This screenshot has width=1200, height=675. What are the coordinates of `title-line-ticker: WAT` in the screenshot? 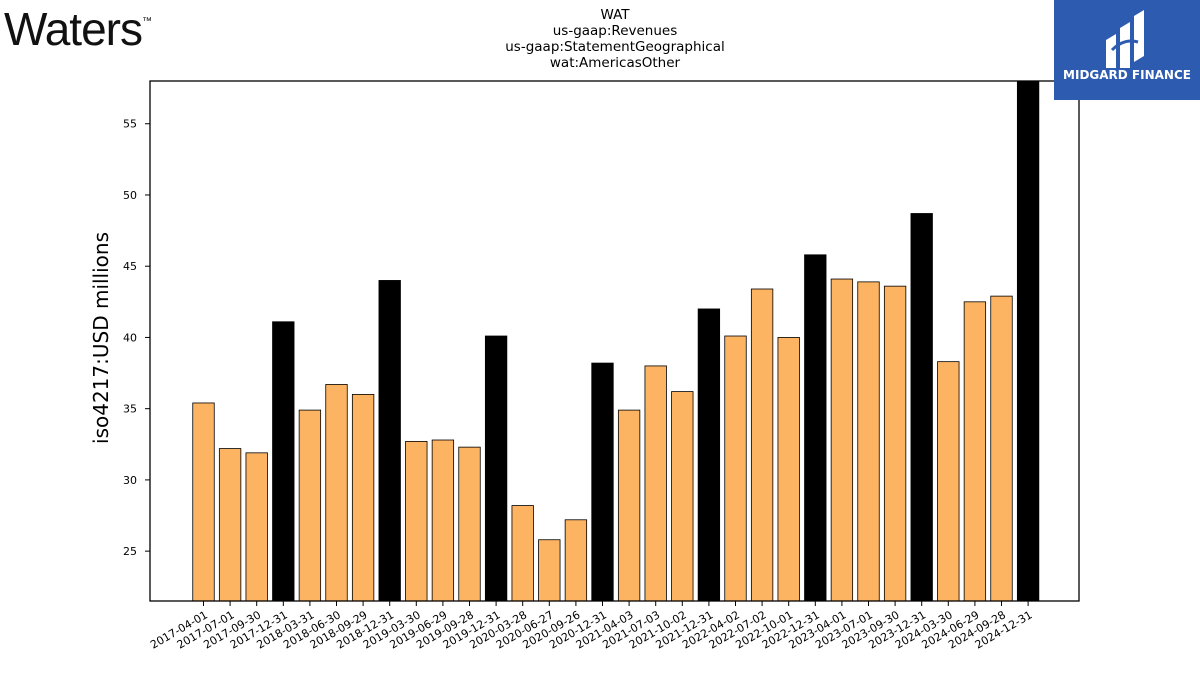 It's located at (615, 15).